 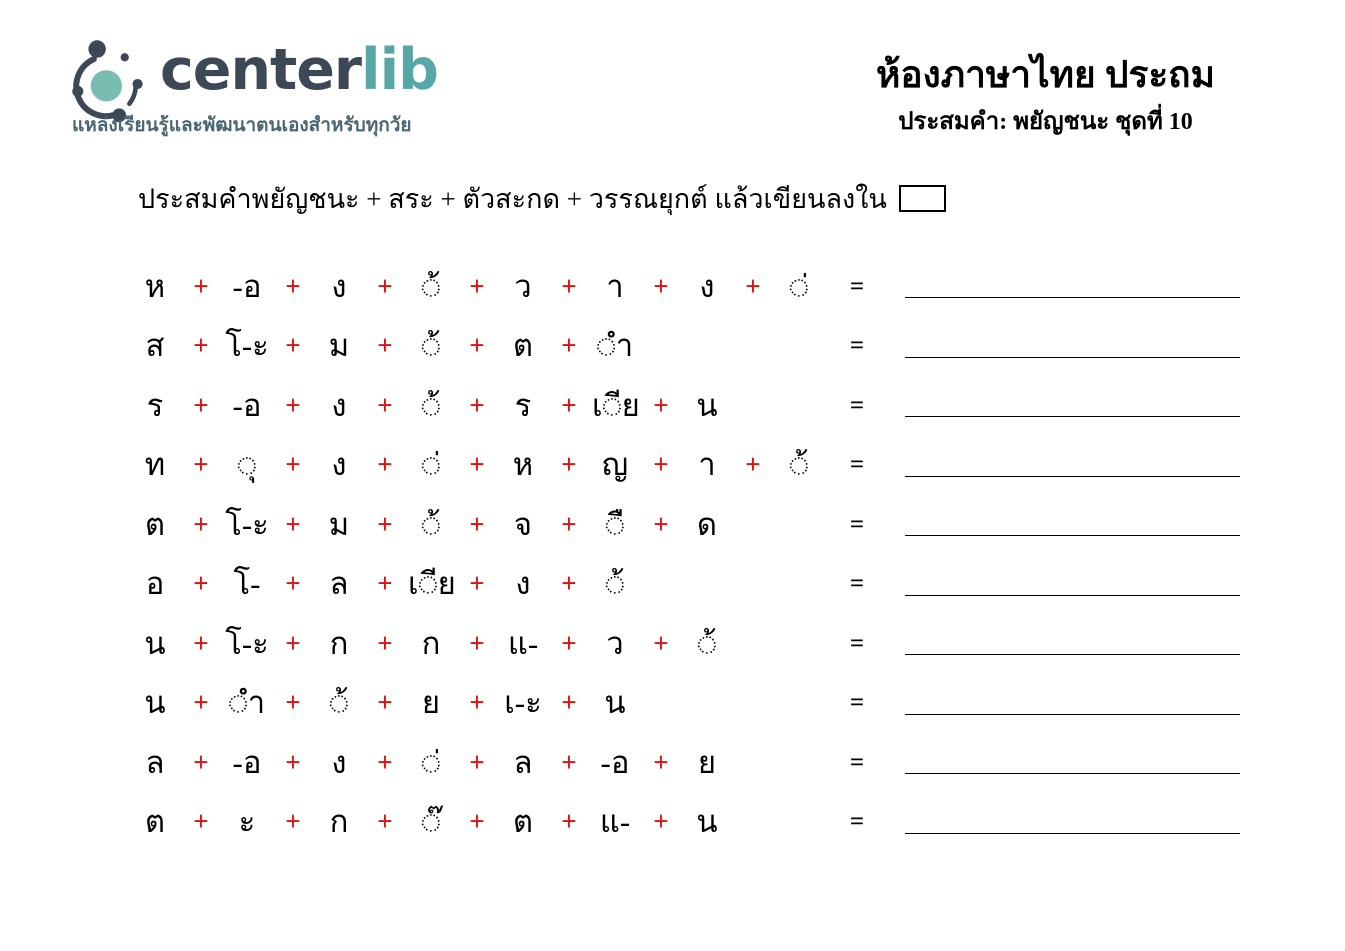 What do you see at coordinates (247, 286) in the screenshot?
I see `syllable-part: -อ` at bounding box center [247, 286].